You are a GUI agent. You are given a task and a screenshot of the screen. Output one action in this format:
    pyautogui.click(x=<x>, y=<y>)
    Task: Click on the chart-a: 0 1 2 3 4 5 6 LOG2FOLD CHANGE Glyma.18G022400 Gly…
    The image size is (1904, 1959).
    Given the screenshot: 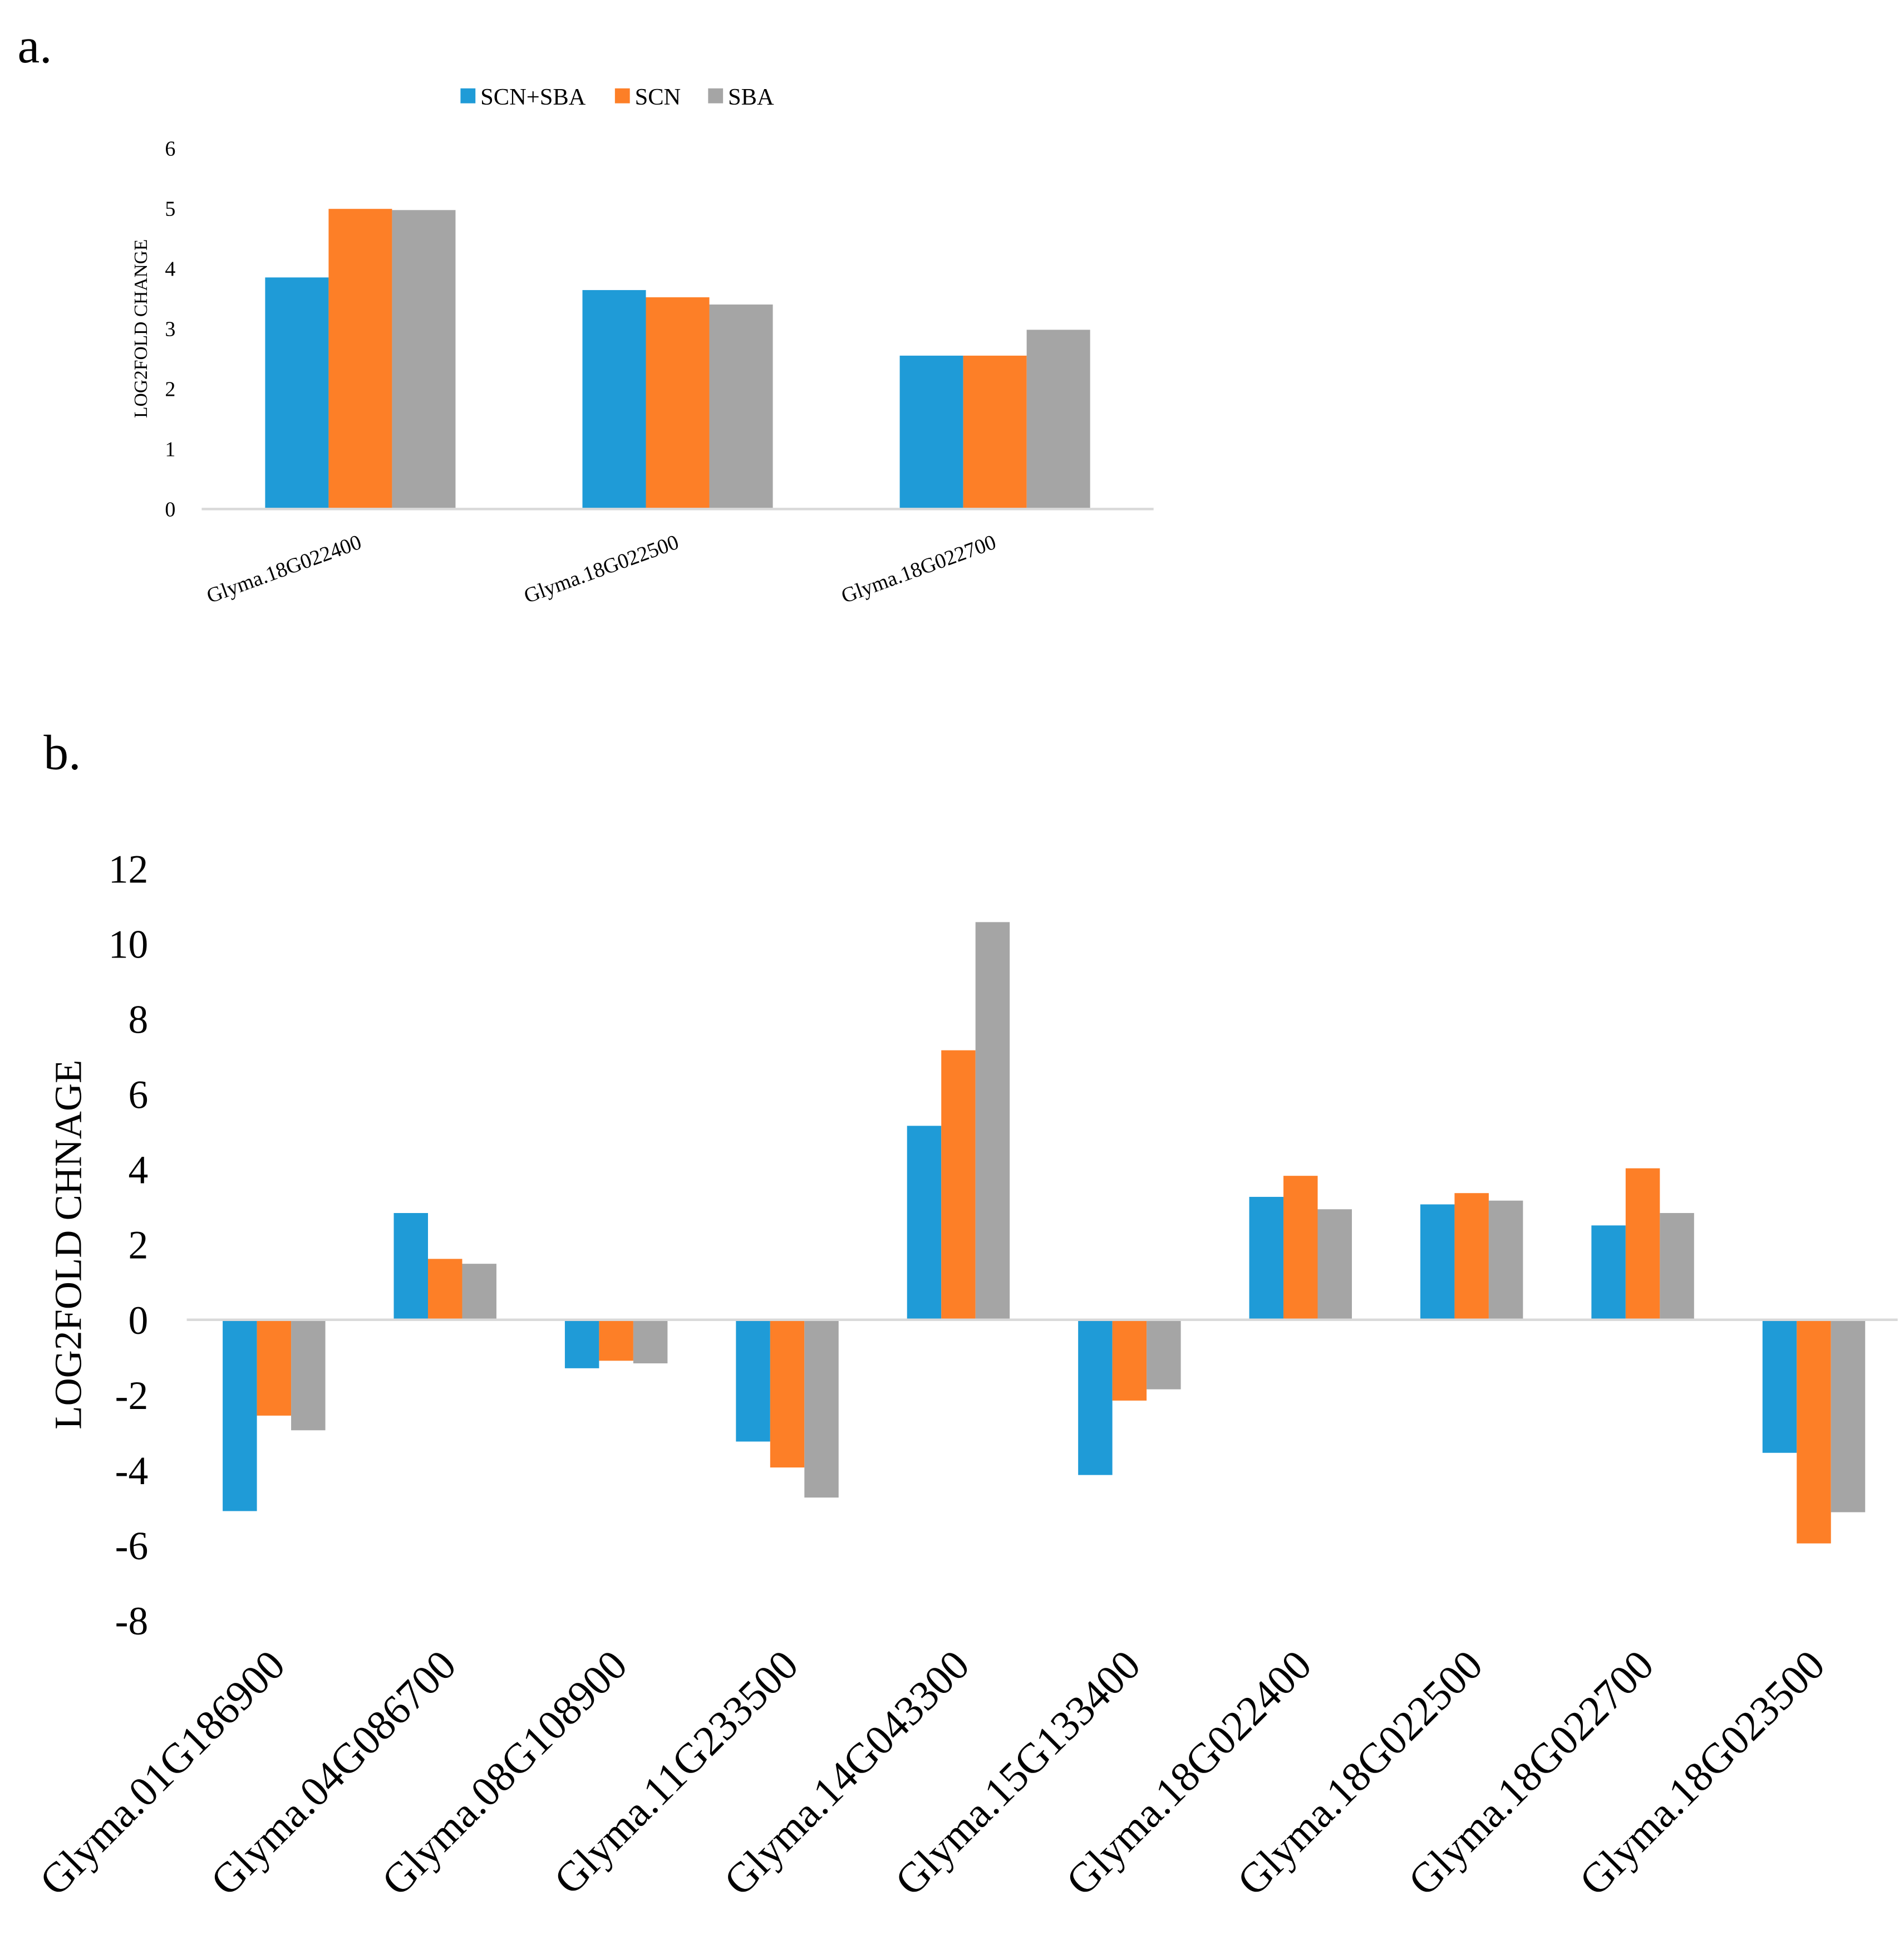 What is the action you would take?
    pyautogui.click(x=642, y=346)
    